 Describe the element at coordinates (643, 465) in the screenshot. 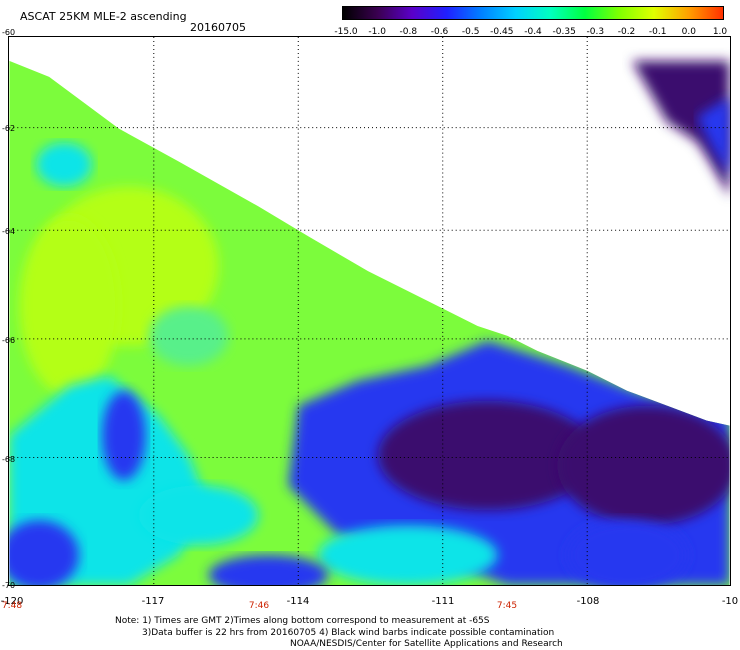

I see `purple-core-east` at that location.